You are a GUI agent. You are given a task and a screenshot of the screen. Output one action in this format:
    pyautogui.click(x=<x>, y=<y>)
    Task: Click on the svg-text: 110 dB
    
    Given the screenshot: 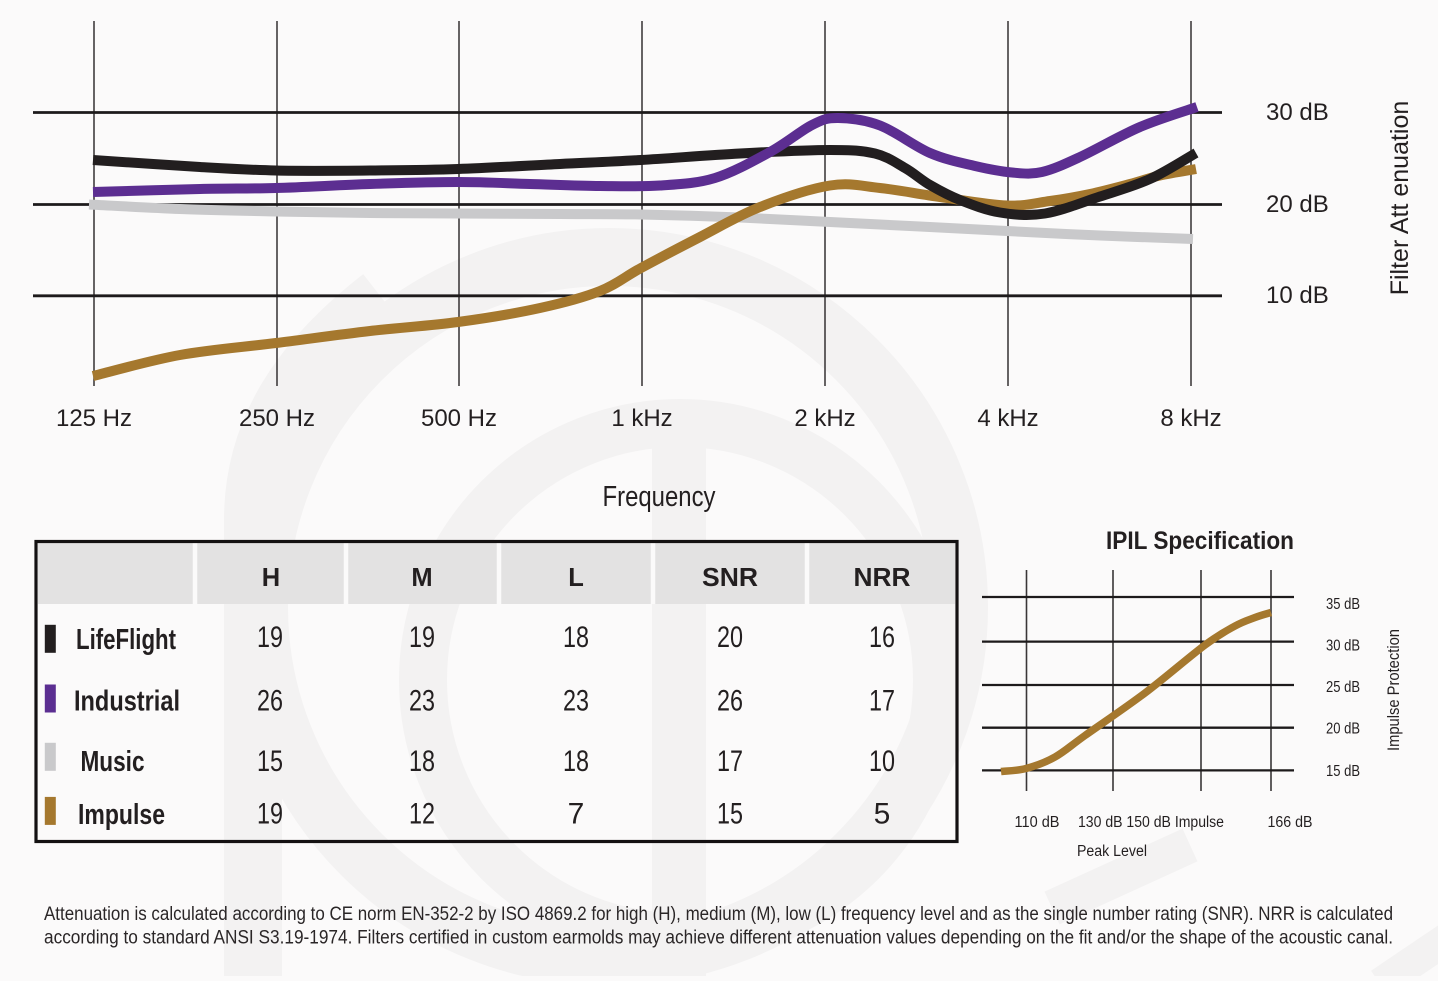 What is the action you would take?
    pyautogui.click(x=1037, y=822)
    